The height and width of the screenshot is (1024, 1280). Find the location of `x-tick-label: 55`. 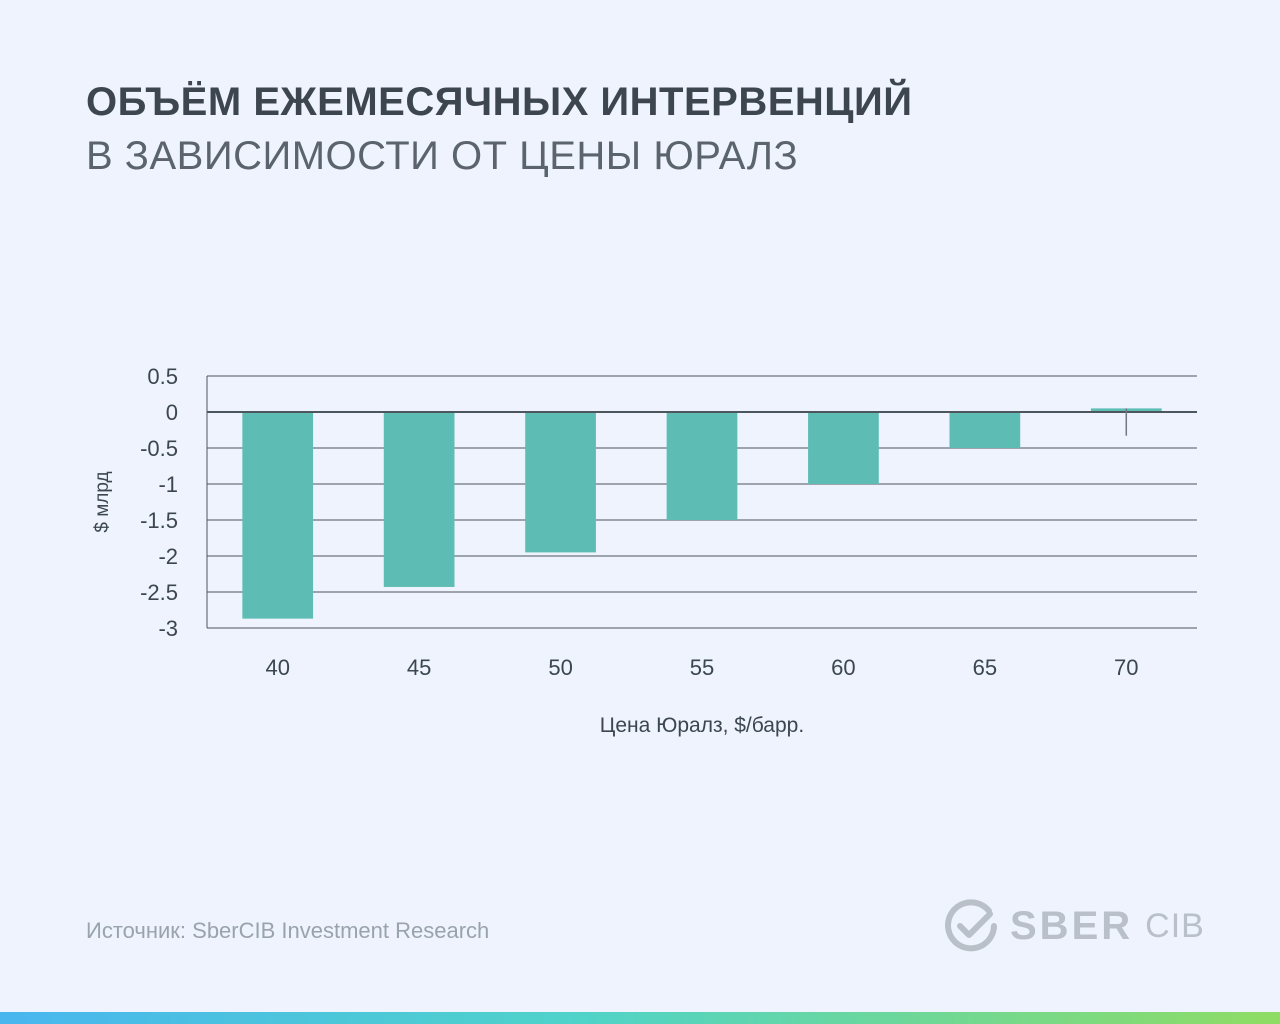

x-tick-label: 55 is located at coordinates (702, 667).